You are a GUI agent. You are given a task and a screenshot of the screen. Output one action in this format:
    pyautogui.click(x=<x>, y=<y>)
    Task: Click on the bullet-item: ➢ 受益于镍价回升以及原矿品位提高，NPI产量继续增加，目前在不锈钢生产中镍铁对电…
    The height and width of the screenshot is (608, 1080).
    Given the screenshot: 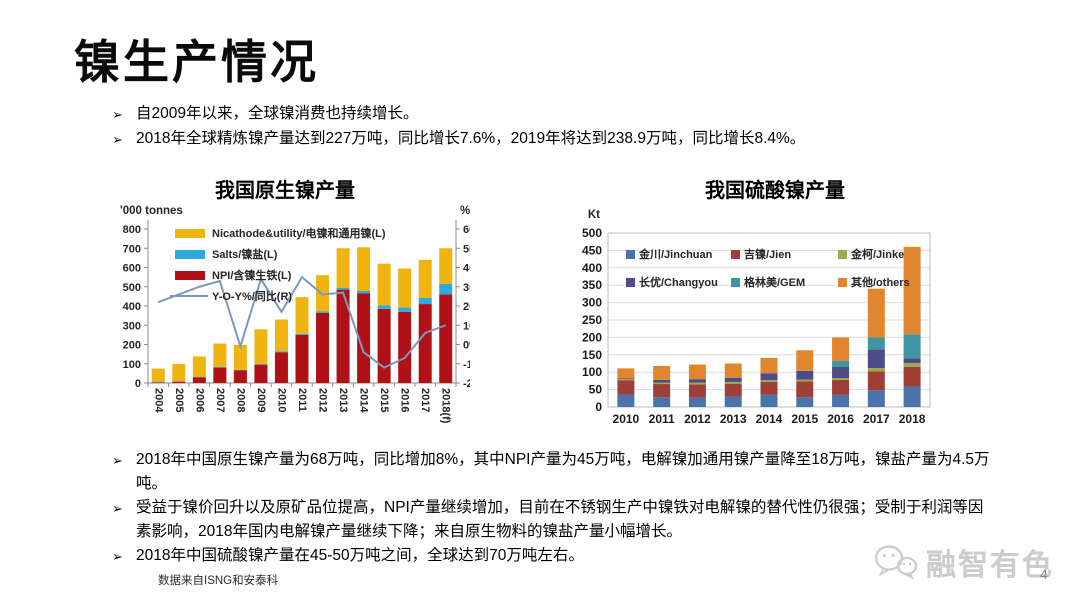 What is the action you would take?
    pyautogui.click(x=554, y=520)
    